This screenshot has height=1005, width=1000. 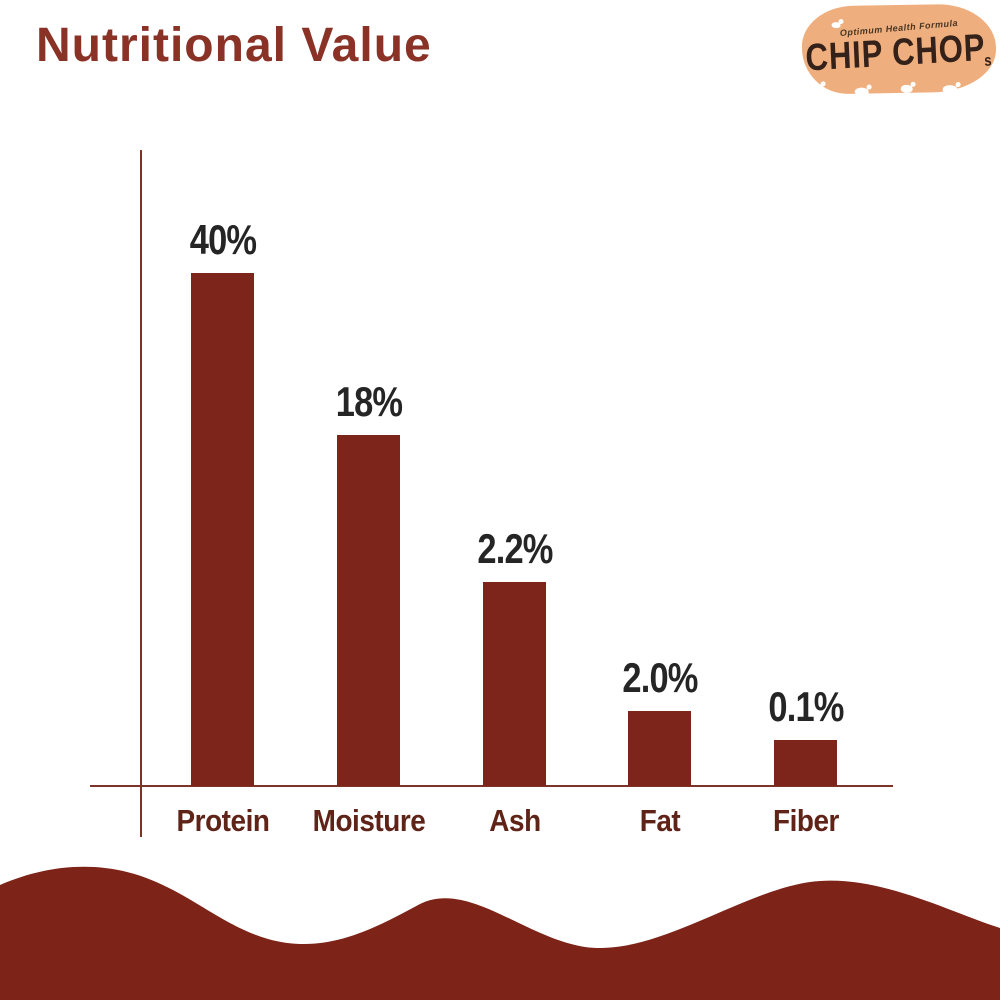 I want to click on bar-value-label: 2.0%, so click(x=660, y=677).